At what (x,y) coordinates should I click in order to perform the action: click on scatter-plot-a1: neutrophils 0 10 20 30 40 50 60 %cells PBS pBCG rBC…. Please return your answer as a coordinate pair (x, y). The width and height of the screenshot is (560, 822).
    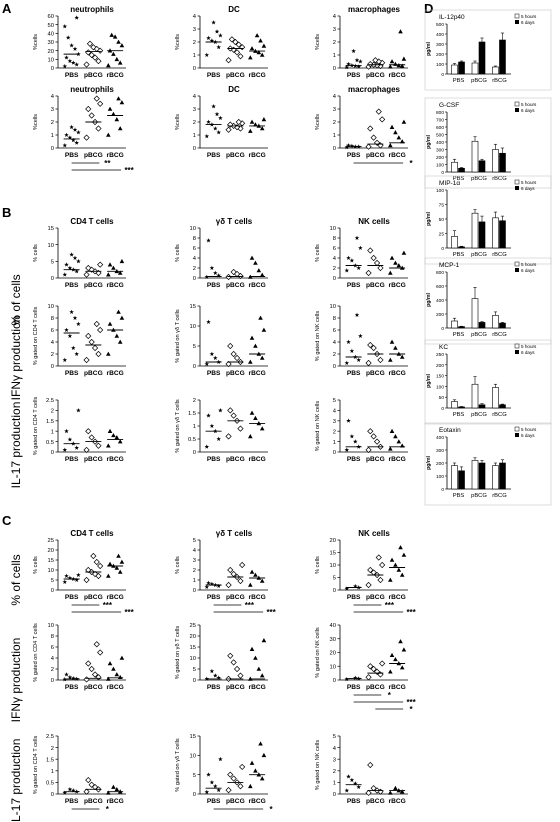
    Looking at the image, I should click on (79, 42).